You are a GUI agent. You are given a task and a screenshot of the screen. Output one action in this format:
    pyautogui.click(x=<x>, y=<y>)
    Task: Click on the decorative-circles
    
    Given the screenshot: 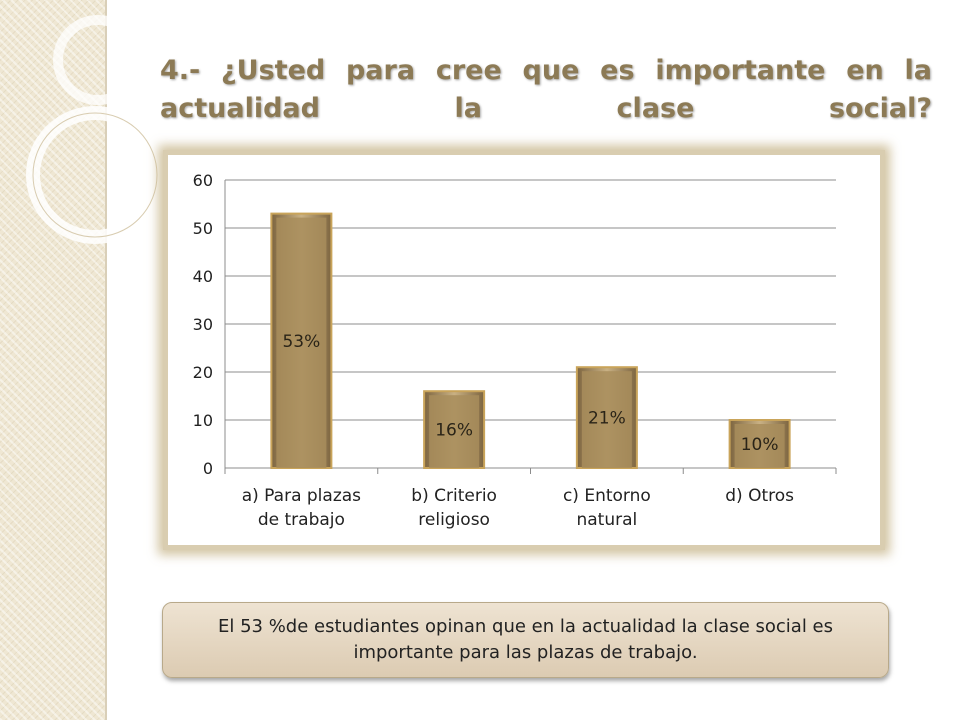 What is the action you would take?
    pyautogui.click(x=93, y=129)
    